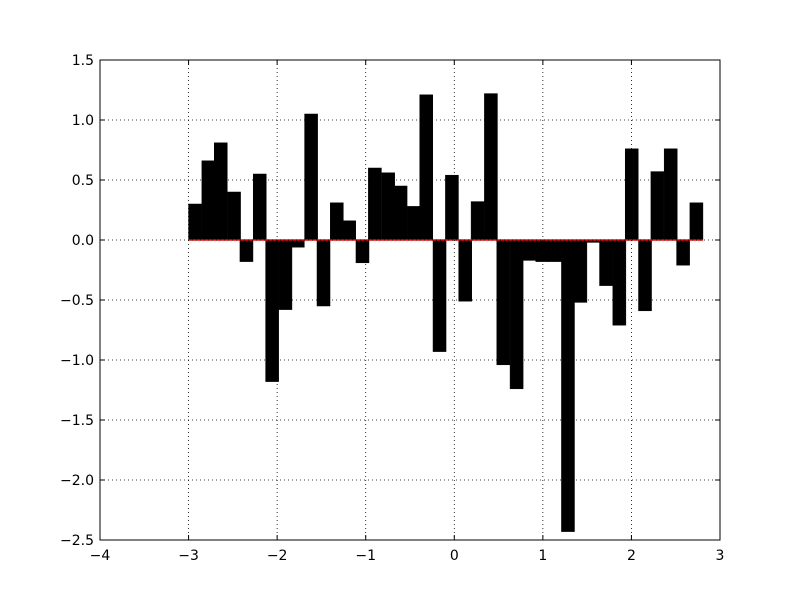  Describe the element at coordinates (83, 181) in the screenshot. I see `y-tick-label: 0.5` at that location.